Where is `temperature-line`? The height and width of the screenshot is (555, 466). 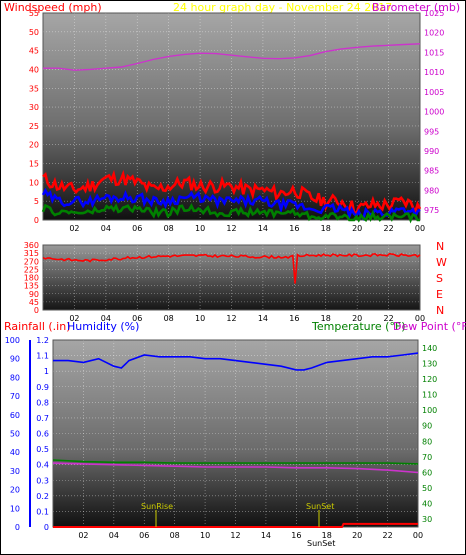 temperature-line is located at coordinates (235, 462).